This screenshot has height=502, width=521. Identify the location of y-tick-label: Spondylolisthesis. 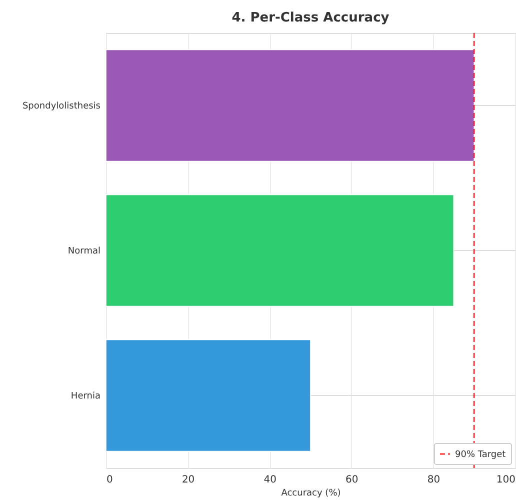
(61, 107).